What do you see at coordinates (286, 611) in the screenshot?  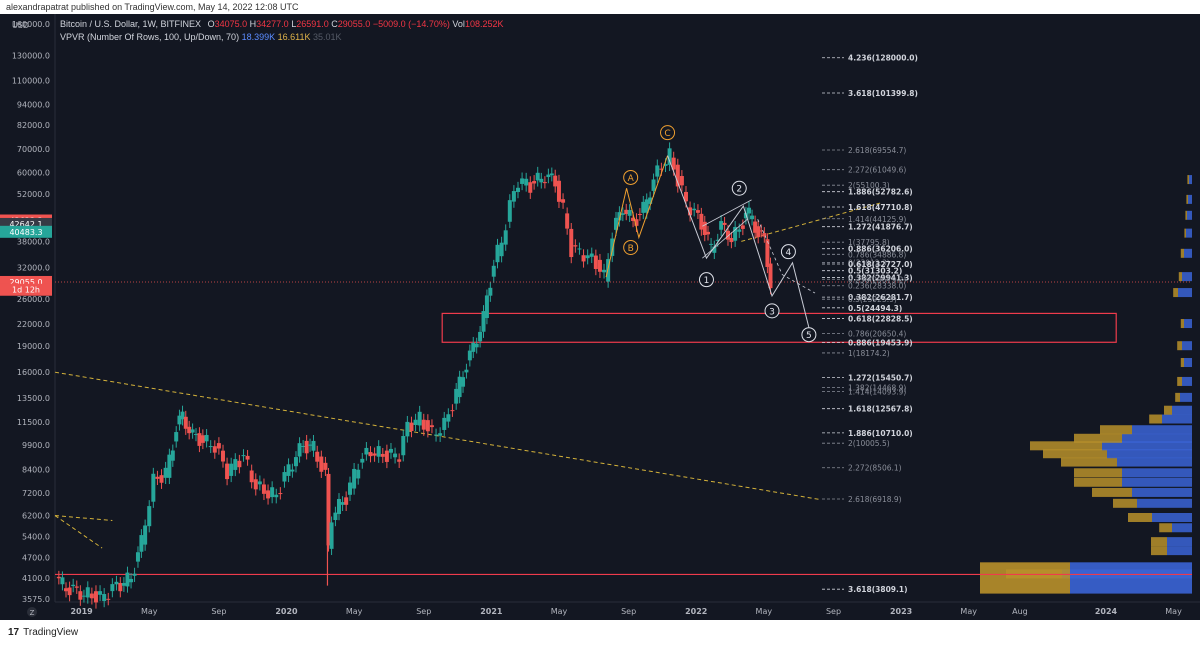 I see `x-tick-label: 2020` at bounding box center [286, 611].